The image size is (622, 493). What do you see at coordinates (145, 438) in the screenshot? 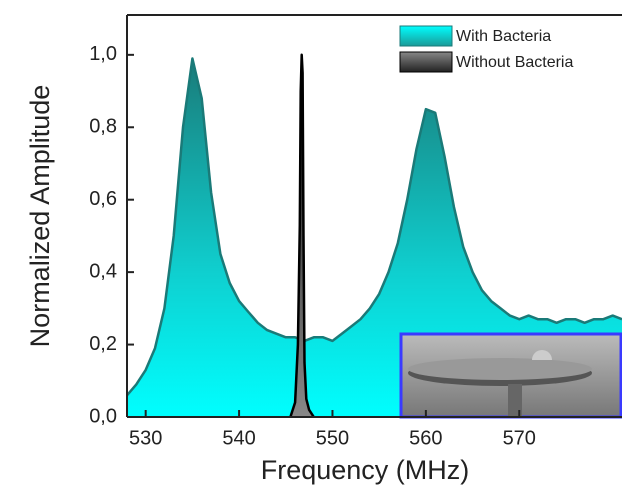
I see `x-tick-label: 530` at bounding box center [145, 438].